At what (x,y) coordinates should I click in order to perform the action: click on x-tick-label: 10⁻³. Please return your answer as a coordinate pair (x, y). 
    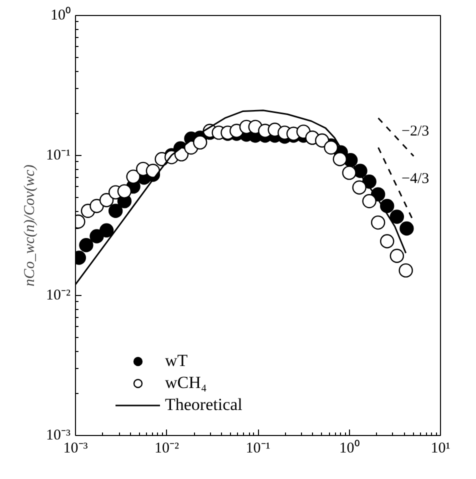
    Looking at the image, I should click on (75, 448).